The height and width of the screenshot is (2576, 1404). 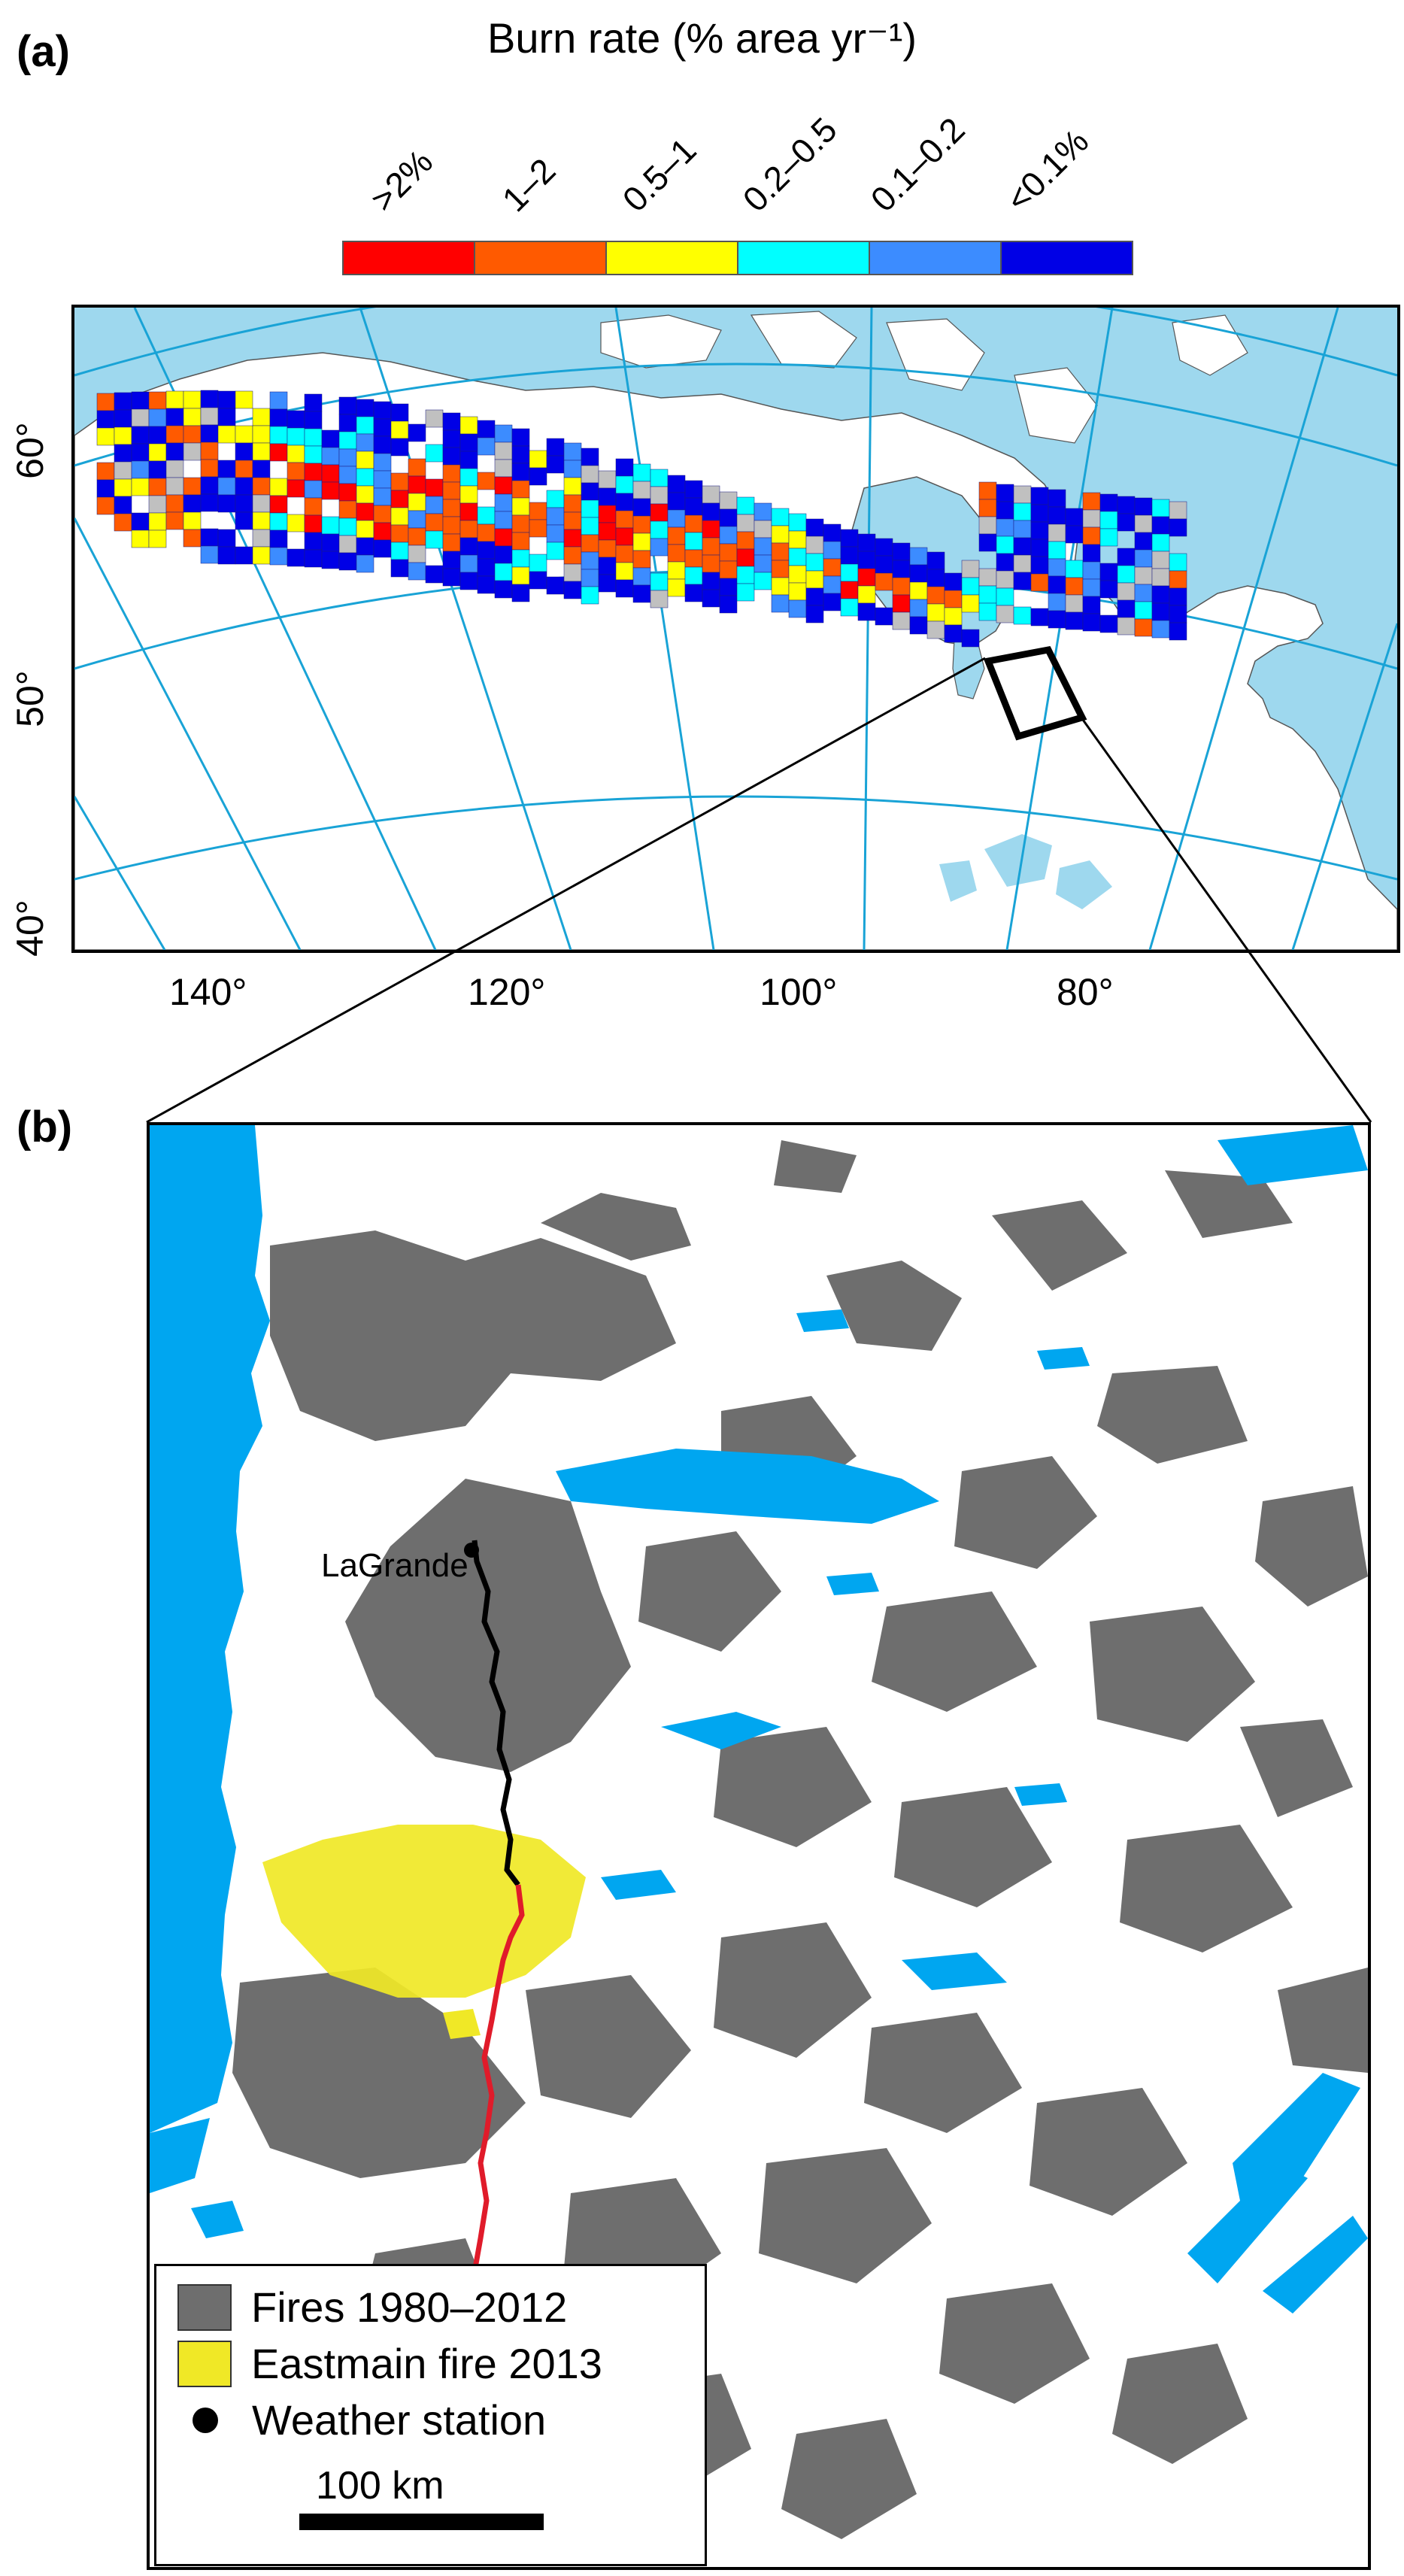 I want to click on colorbar-class-gt2, so click(x=409, y=258).